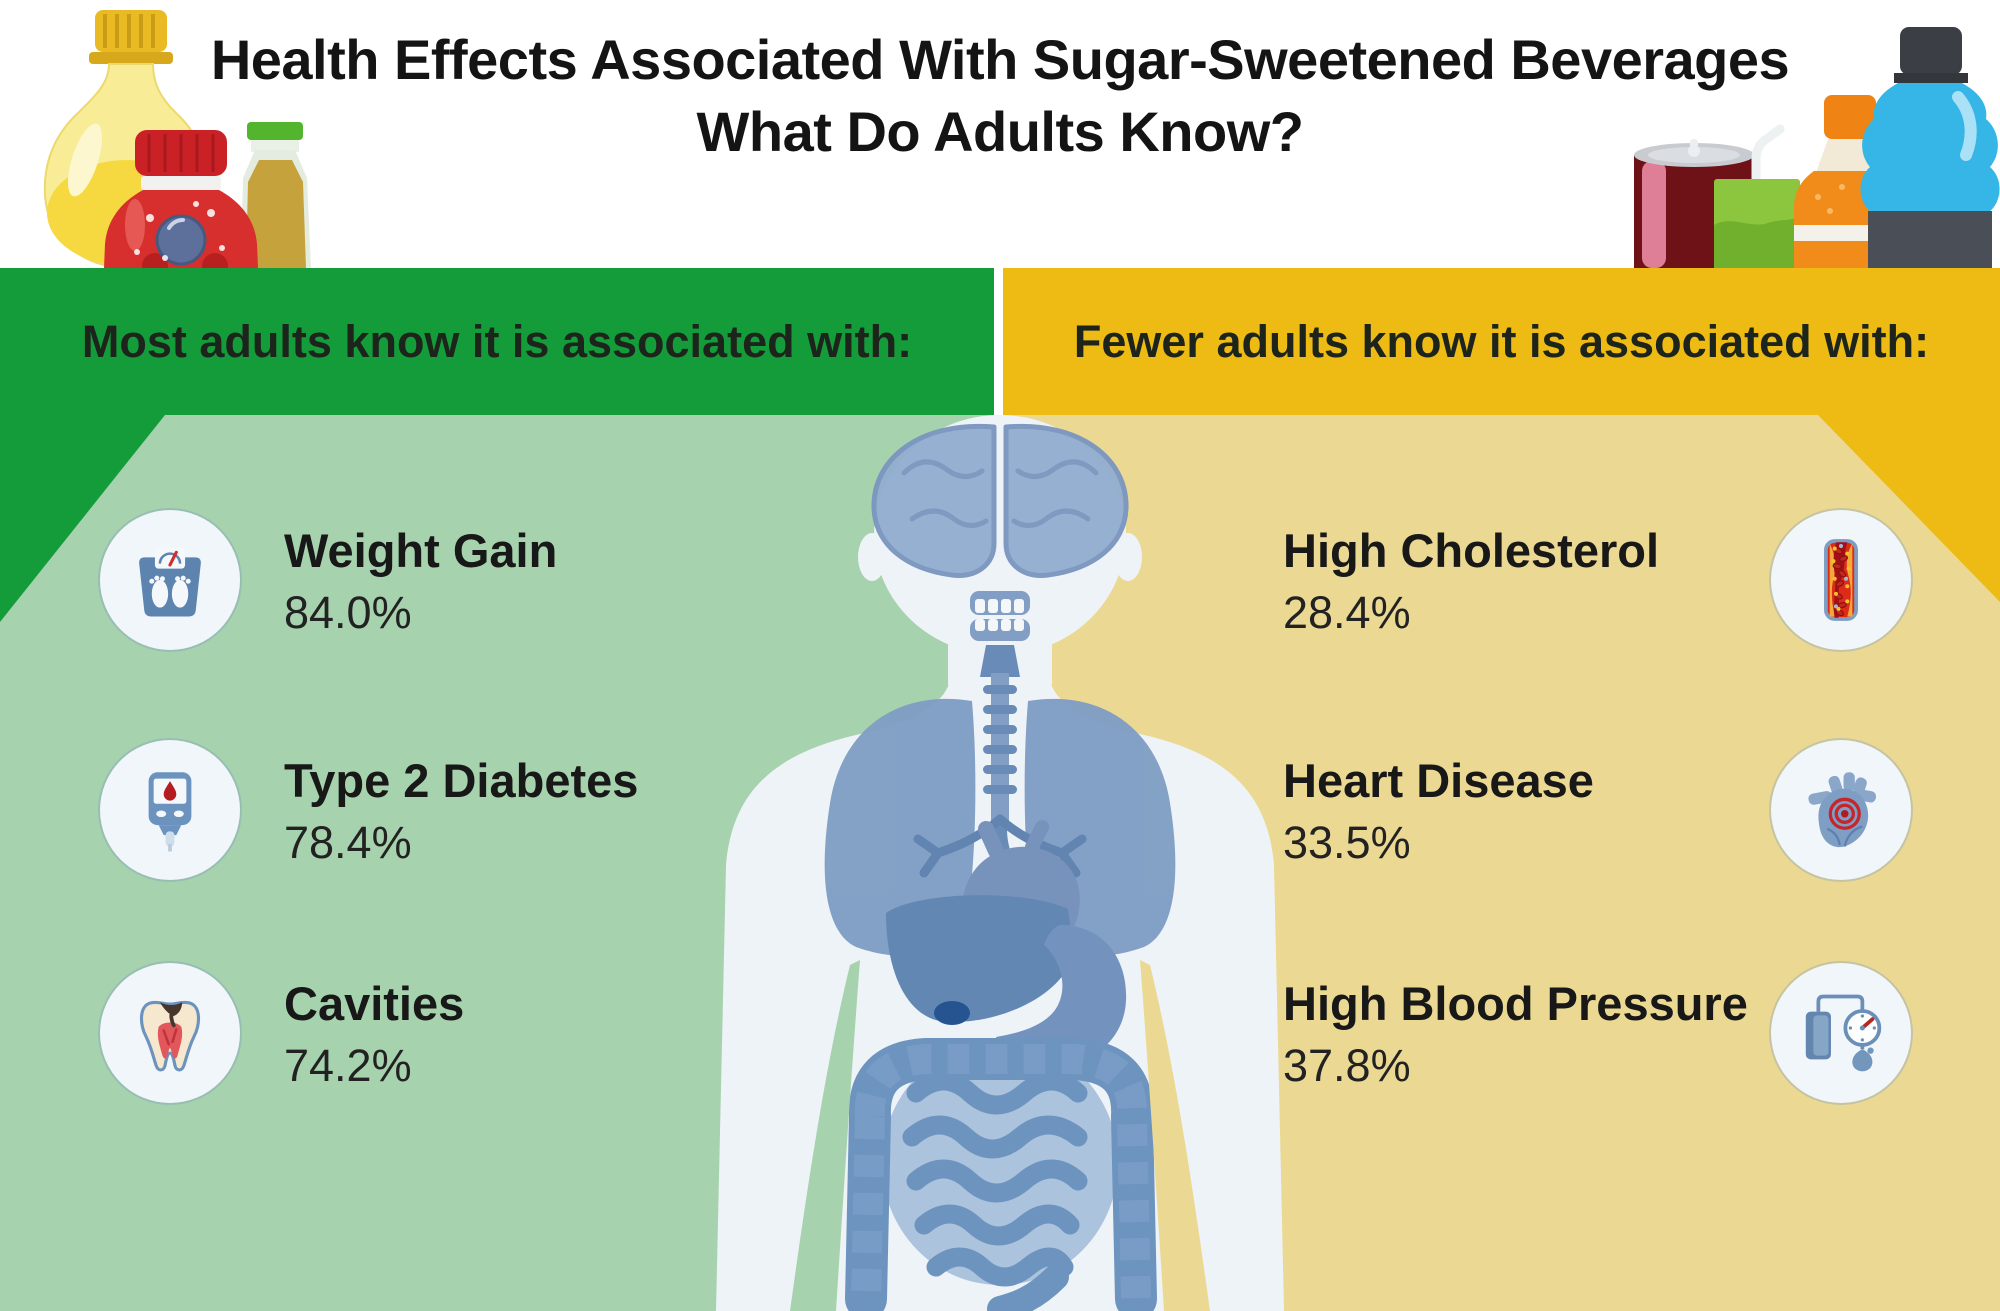  Describe the element at coordinates (181, 199) in the screenshot. I see `berry-juice-bottle-icon` at that location.